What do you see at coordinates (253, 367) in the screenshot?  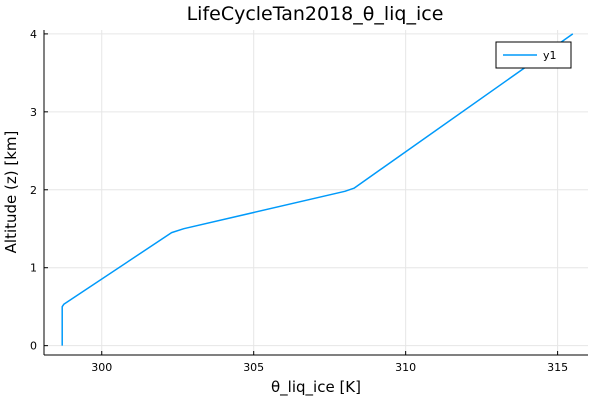 I see `x-tick-label: 305` at bounding box center [253, 367].